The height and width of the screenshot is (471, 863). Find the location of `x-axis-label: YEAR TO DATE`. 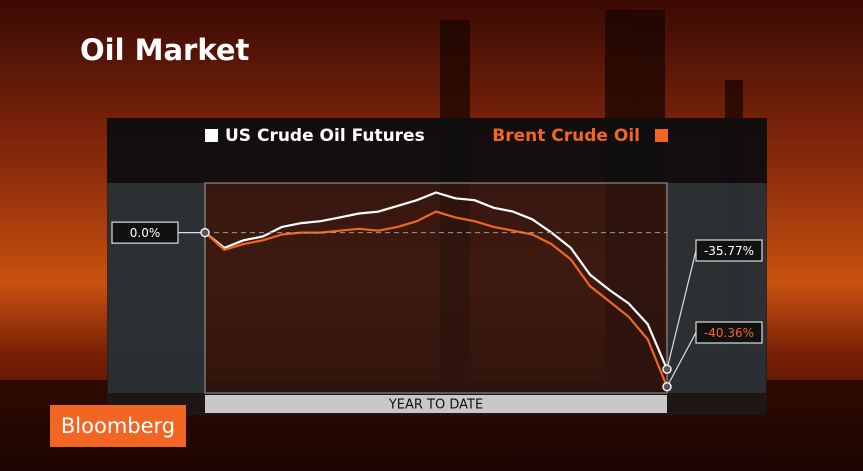

x-axis-label: YEAR TO DATE is located at coordinates (435, 405).